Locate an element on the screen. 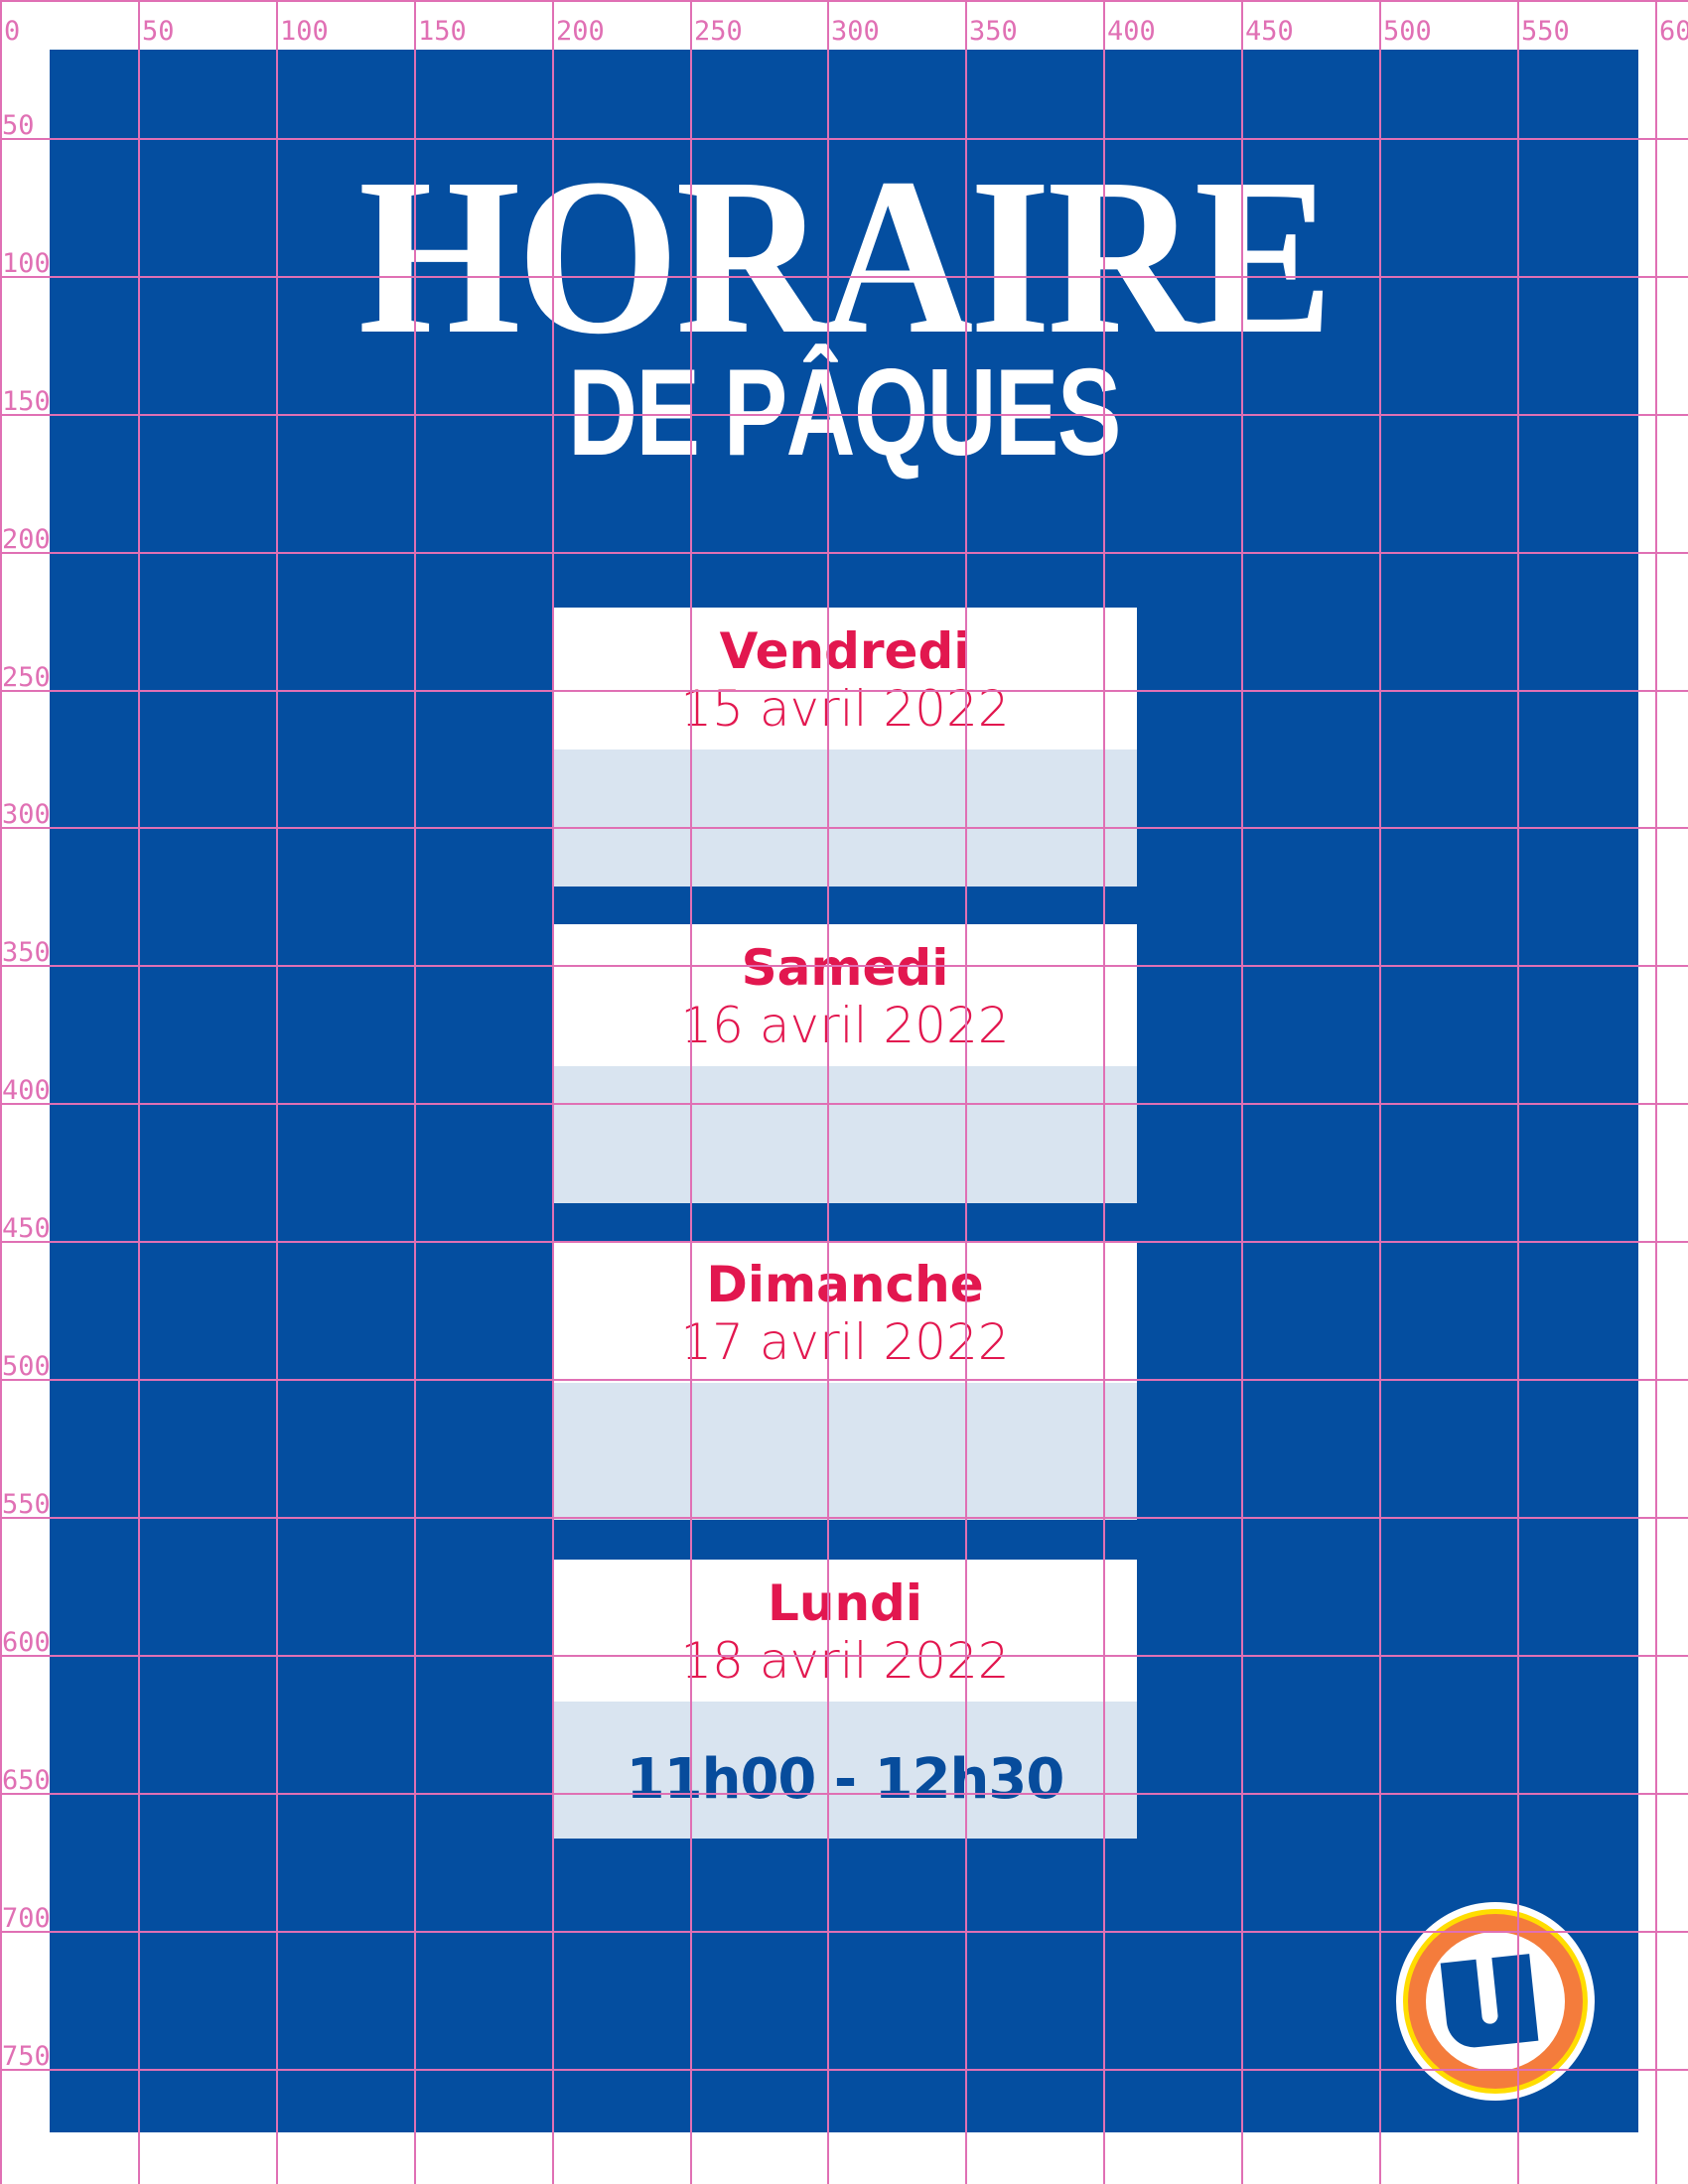  grid-x-label: 450 is located at coordinates (1269, 31).